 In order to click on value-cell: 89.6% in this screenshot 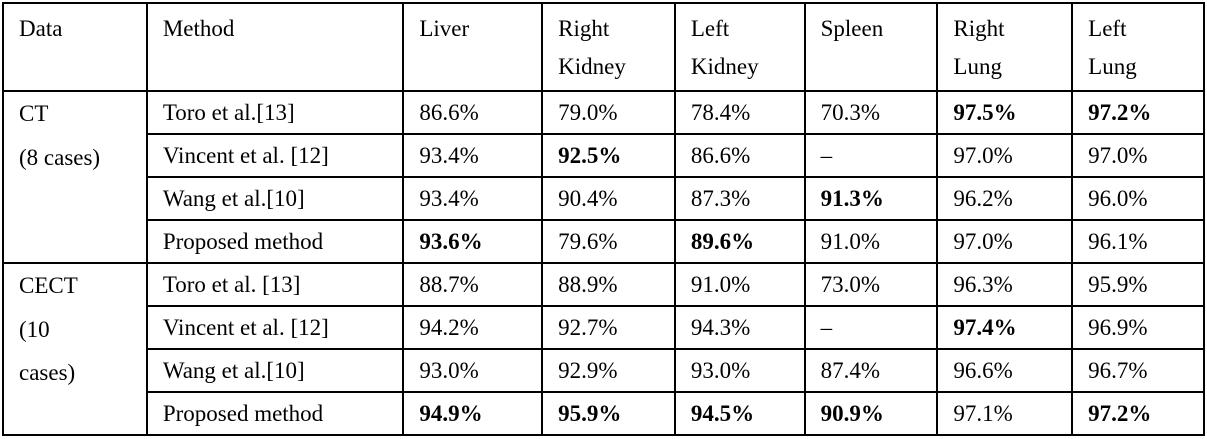, I will do `click(739, 241)`.